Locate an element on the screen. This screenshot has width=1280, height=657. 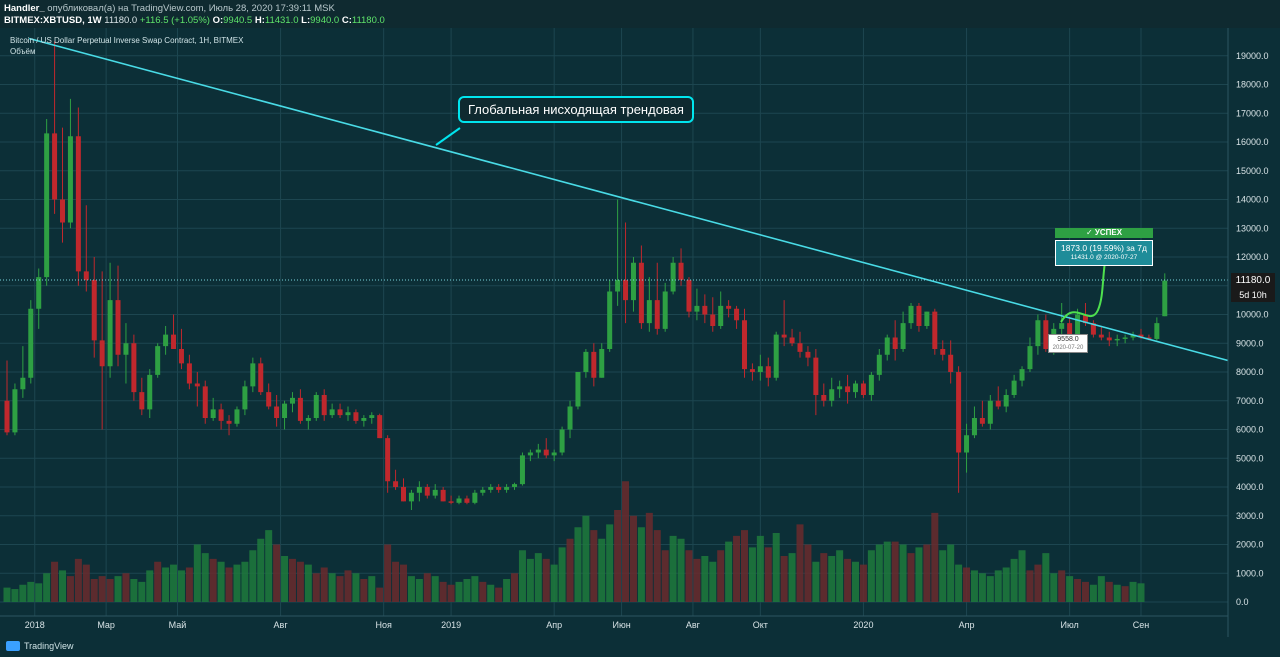
time-tick-label: 2018 is located at coordinates (35, 625).